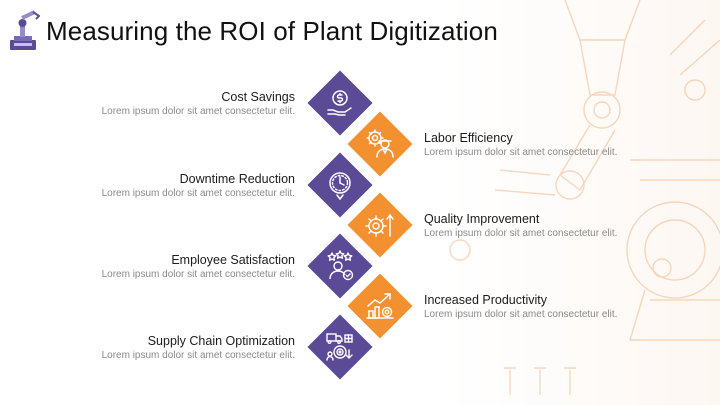  Describe the element at coordinates (380, 306) in the screenshot. I see `chart-growth-icon` at that location.